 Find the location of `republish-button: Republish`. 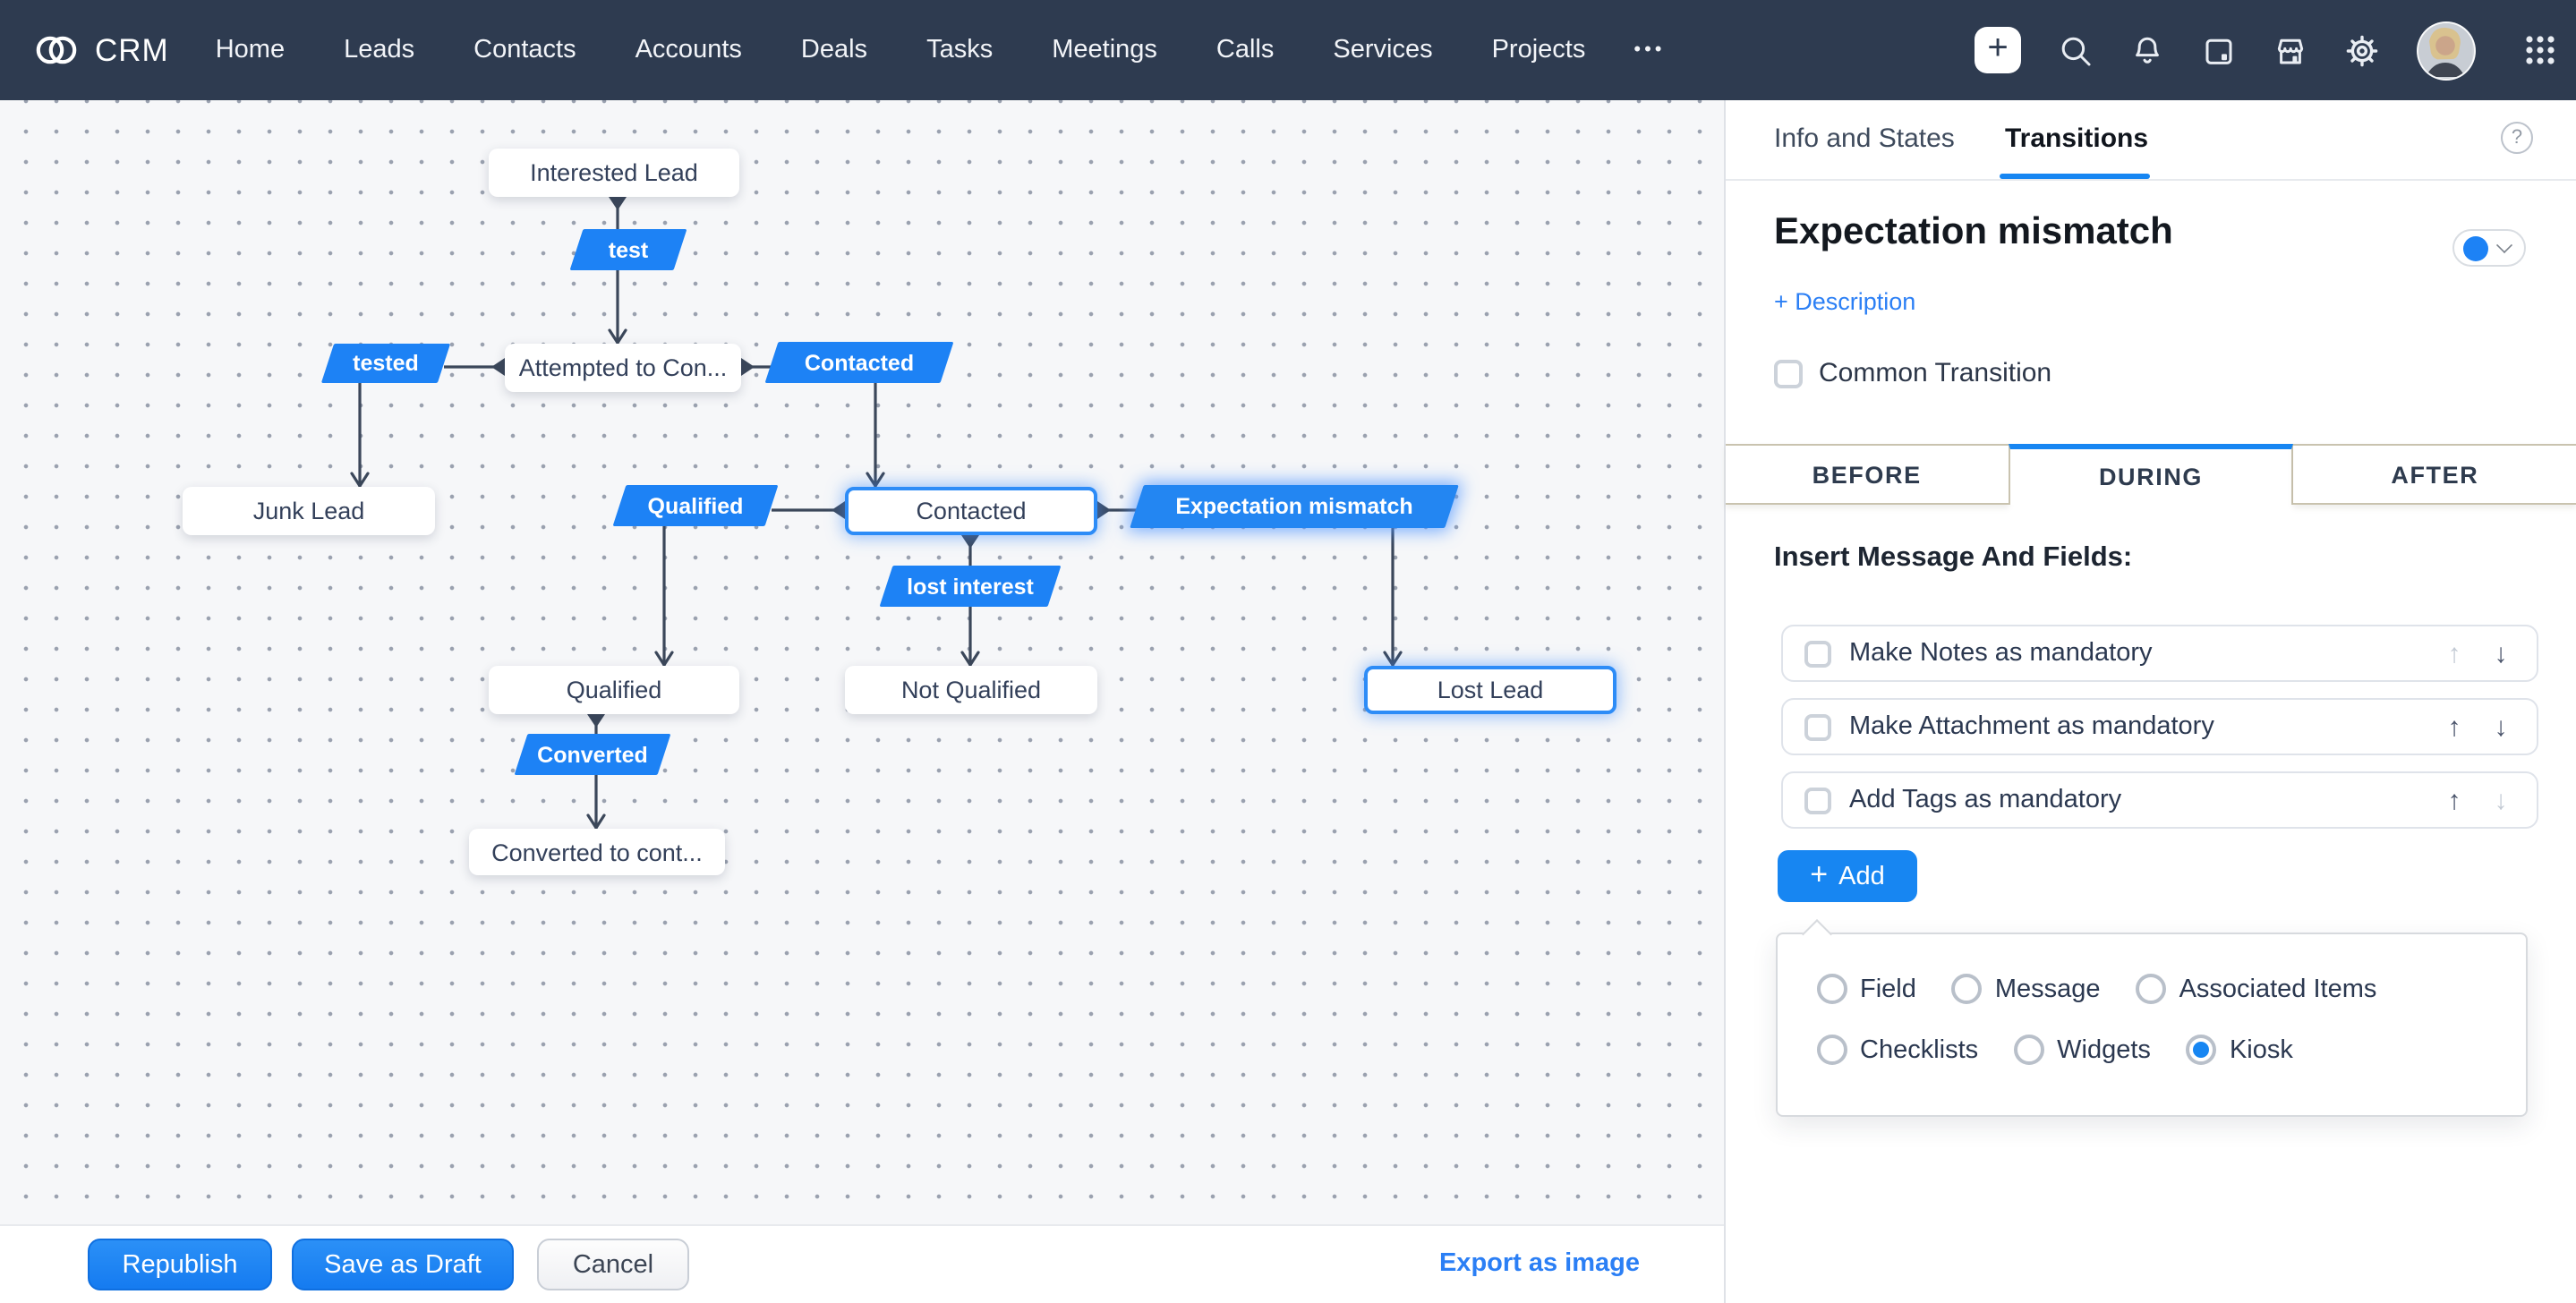

republish-button: Republish is located at coordinates (180, 1265).